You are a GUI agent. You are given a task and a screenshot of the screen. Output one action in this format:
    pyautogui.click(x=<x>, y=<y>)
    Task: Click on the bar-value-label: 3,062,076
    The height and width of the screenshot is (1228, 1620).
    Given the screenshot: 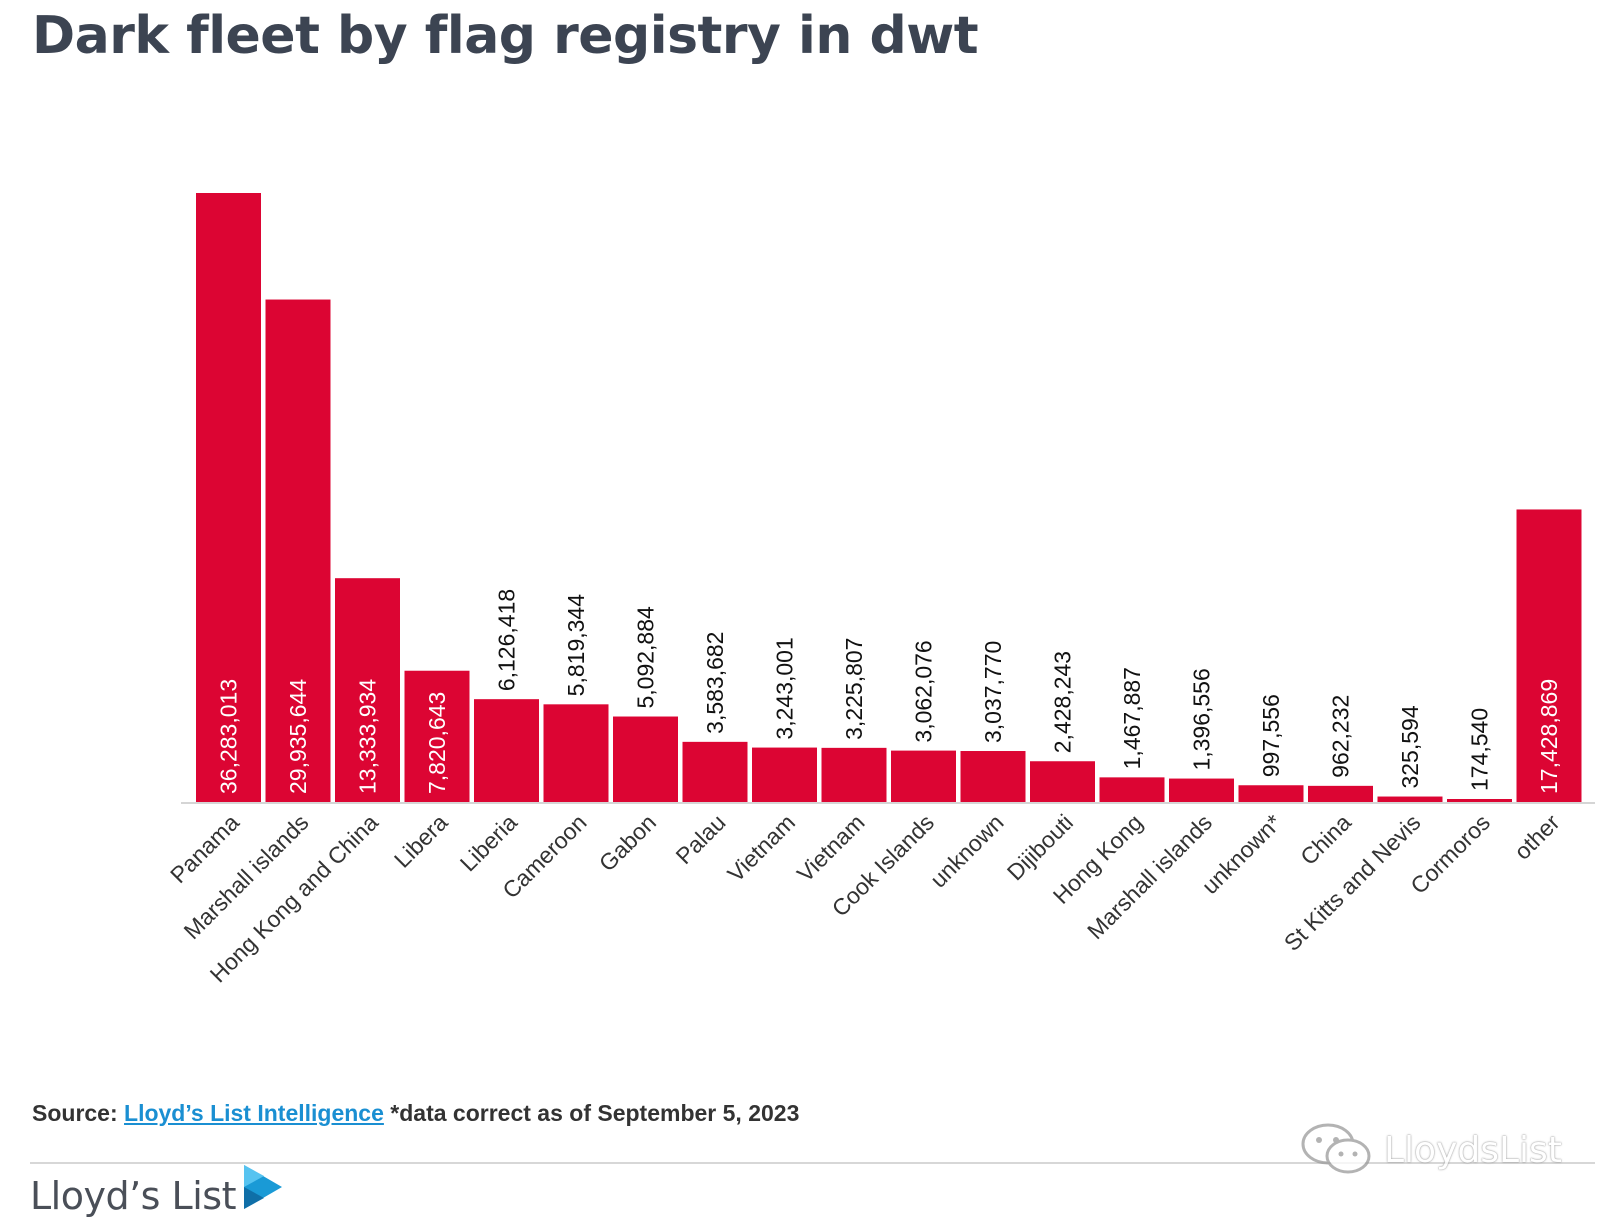 What is the action you would take?
    pyautogui.click(x=924, y=691)
    